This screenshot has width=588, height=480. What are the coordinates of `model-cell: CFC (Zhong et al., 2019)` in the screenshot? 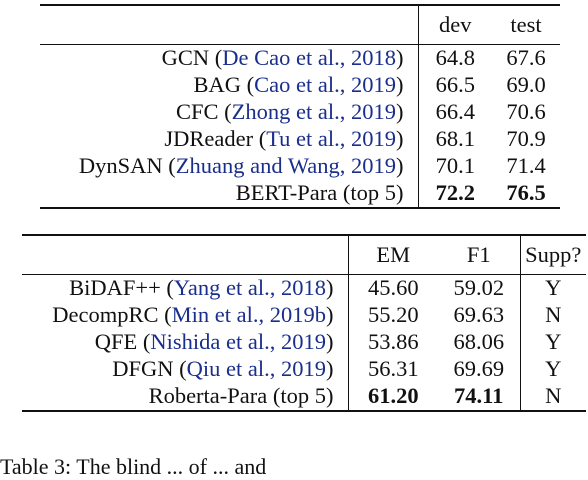 It's located at (289, 112).